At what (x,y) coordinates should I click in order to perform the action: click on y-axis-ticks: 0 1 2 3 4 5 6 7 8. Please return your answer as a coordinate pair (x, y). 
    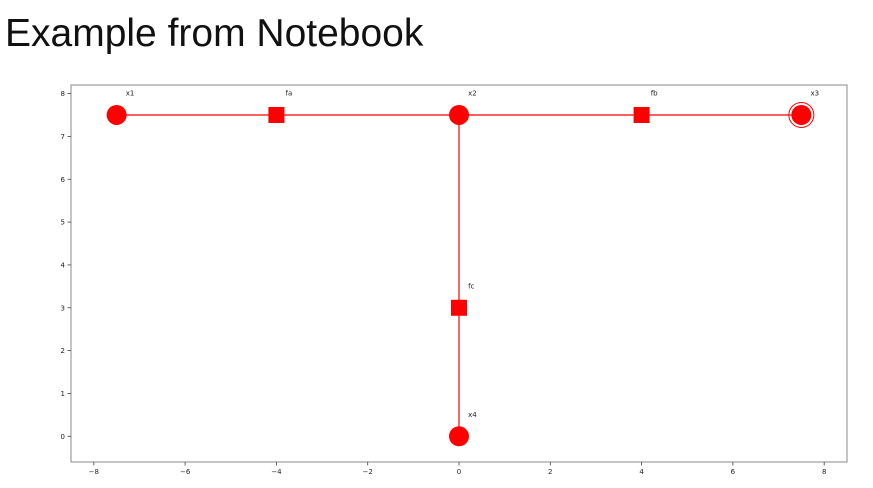
    Looking at the image, I should click on (66, 265).